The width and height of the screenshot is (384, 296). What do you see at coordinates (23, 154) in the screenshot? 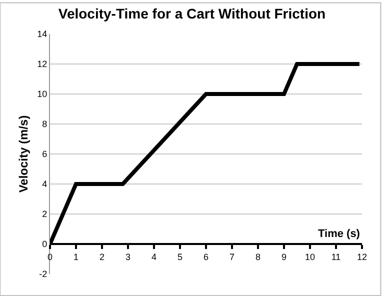
I see `y-axis-title: Velocity (m/s)` at bounding box center [23, 154].